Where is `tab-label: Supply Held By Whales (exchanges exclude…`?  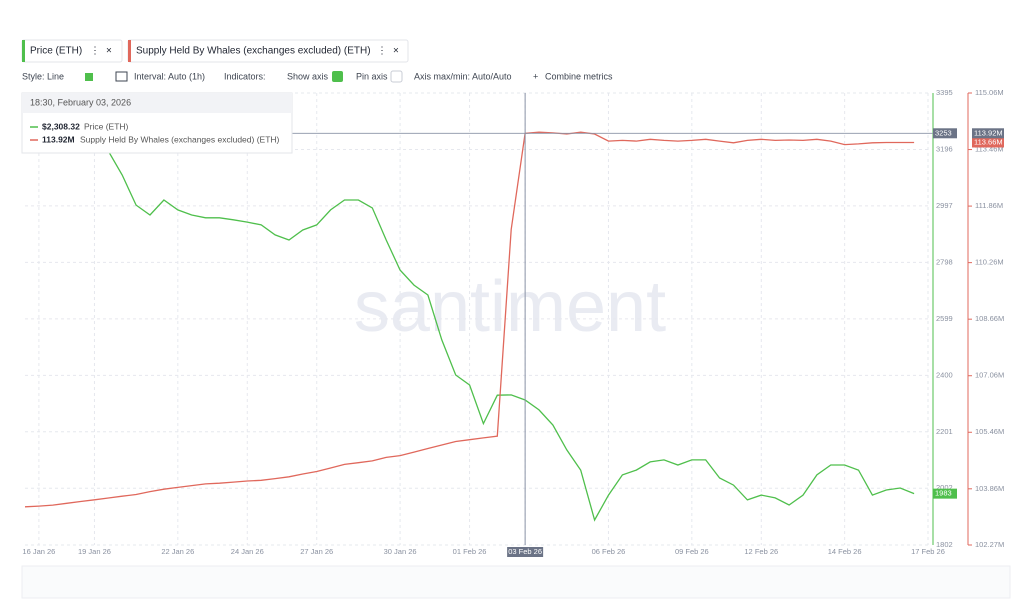
tab-label: Supply Held By Whales (exchanges exclude… is located at coordinates (253, 51).